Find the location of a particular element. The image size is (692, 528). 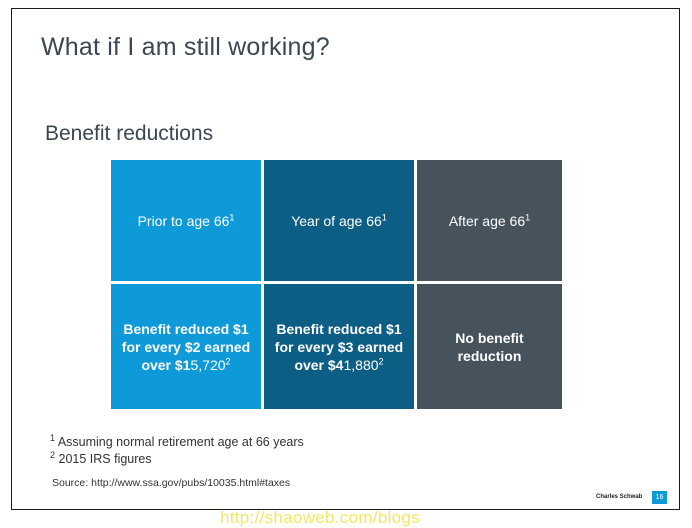

footnote-2: 2 2015 IRS figures is located at coordinates (101, 457).